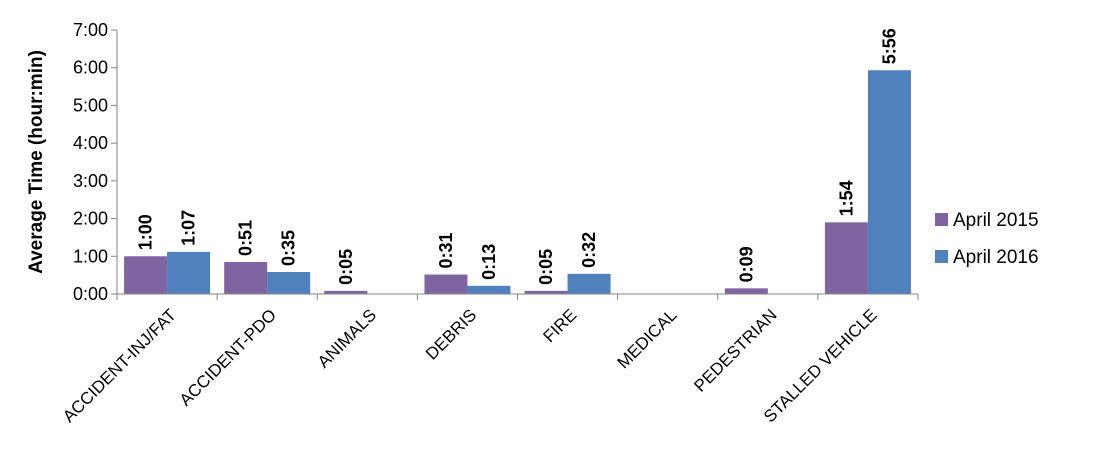  What do you see at coordinates (735, 350) in the screenshot?
I see `category-label: PEDESTRIAN` at bounding box center [735, 350].